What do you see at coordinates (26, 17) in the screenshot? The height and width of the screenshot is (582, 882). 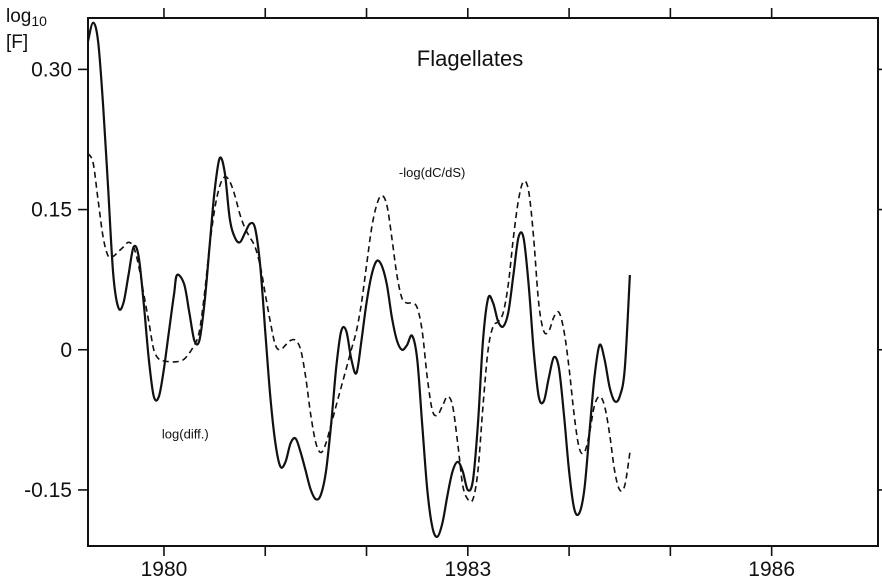 I see `y-axis-label: log10` at bounding box center [26, 17].